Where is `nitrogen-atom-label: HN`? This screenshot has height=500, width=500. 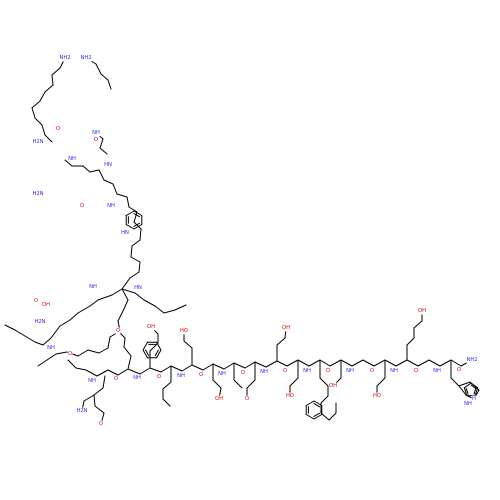 nitrogen-atom-label: HN is located at coordinates (138, 288).